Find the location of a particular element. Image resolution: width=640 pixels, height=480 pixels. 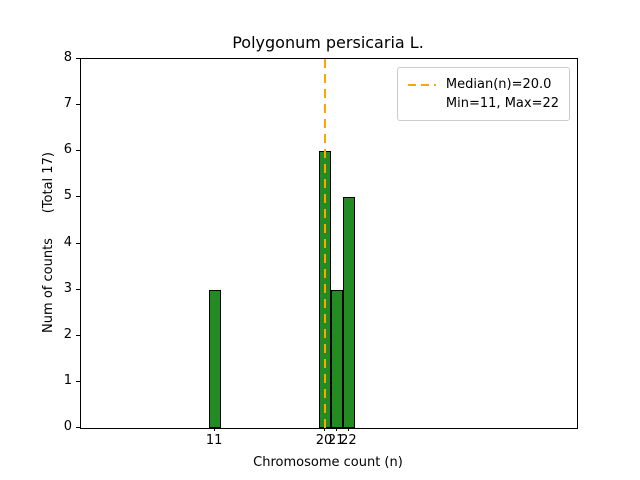

legend-item-minmax: Min=11, Max=22 is located at coordinates (483, 103).